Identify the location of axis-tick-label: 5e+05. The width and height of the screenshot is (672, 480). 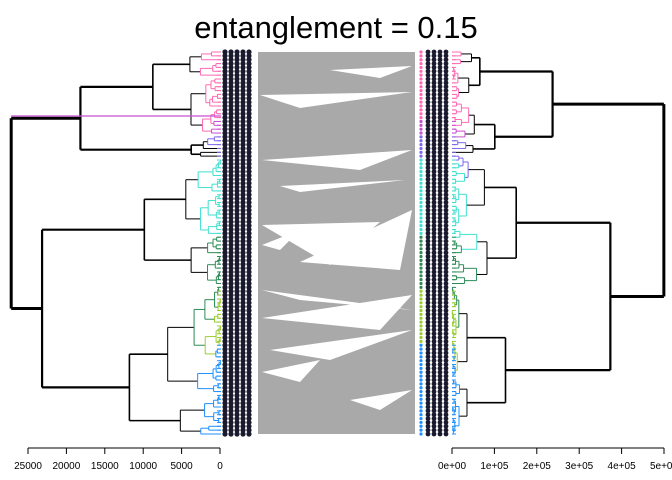
(661, 466).